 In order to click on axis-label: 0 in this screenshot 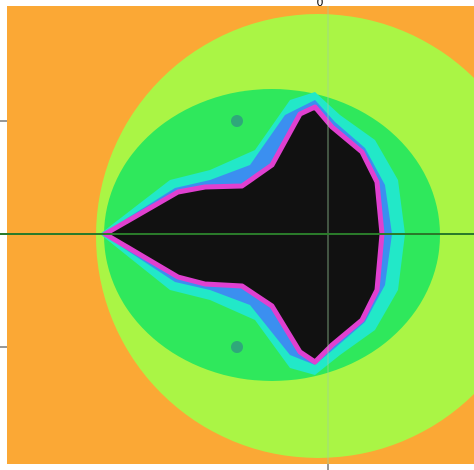, I will do `click(320, 4)`.